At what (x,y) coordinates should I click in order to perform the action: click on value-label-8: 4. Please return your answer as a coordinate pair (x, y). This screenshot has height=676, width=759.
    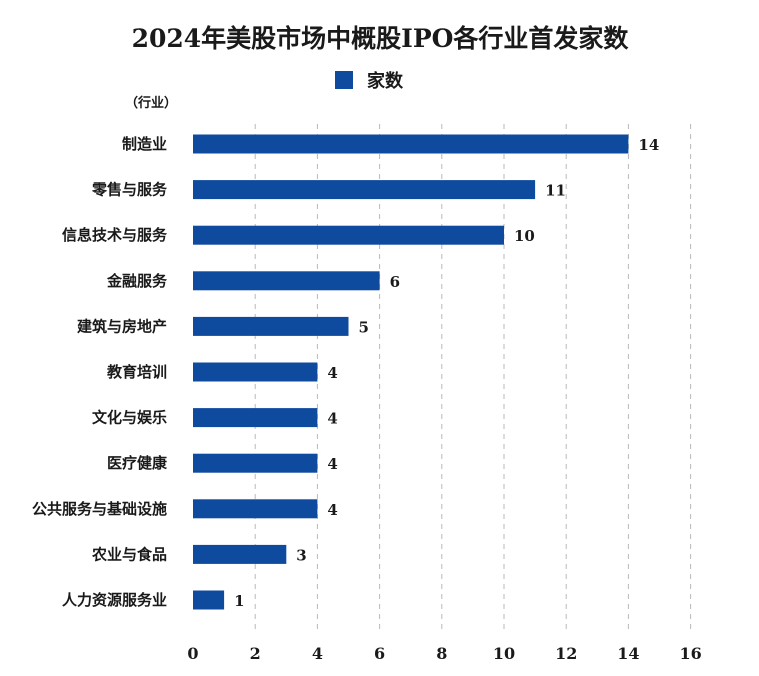
    Looking at the image, I should click on (332, 510).